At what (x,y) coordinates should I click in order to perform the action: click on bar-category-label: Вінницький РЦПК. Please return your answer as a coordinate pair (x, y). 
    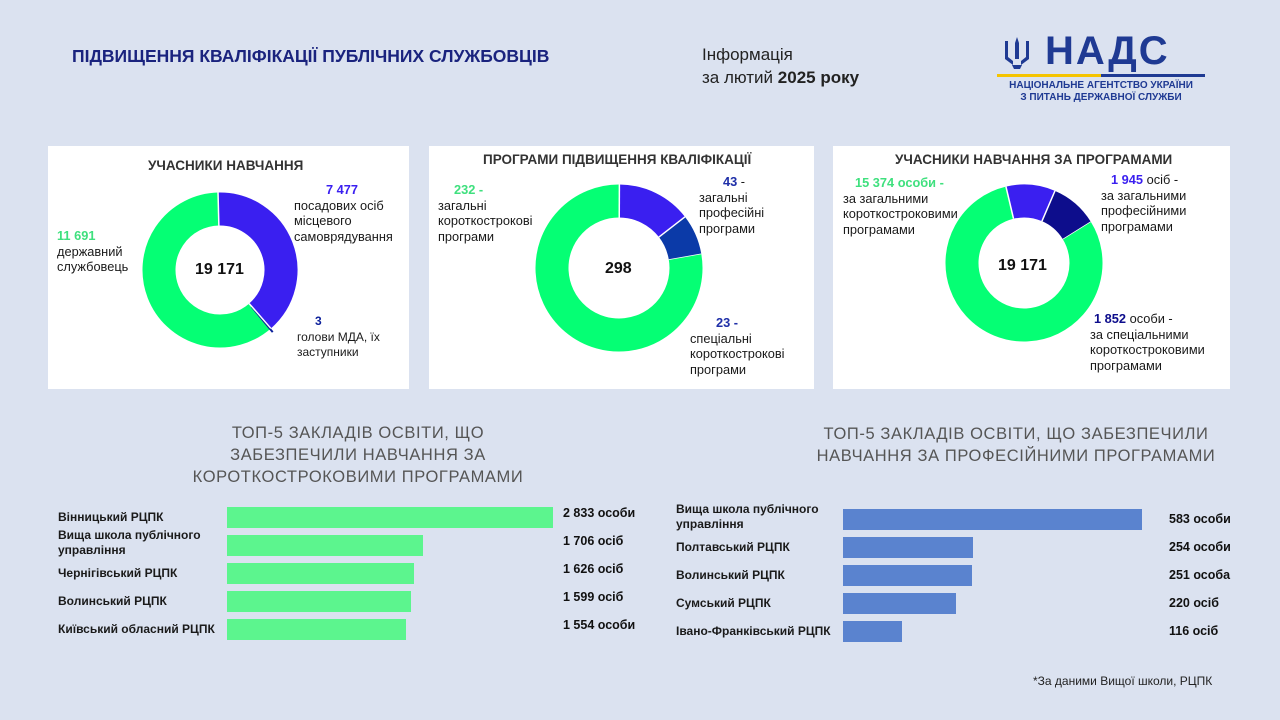
    Looking at the image, I should click on (111, 517).